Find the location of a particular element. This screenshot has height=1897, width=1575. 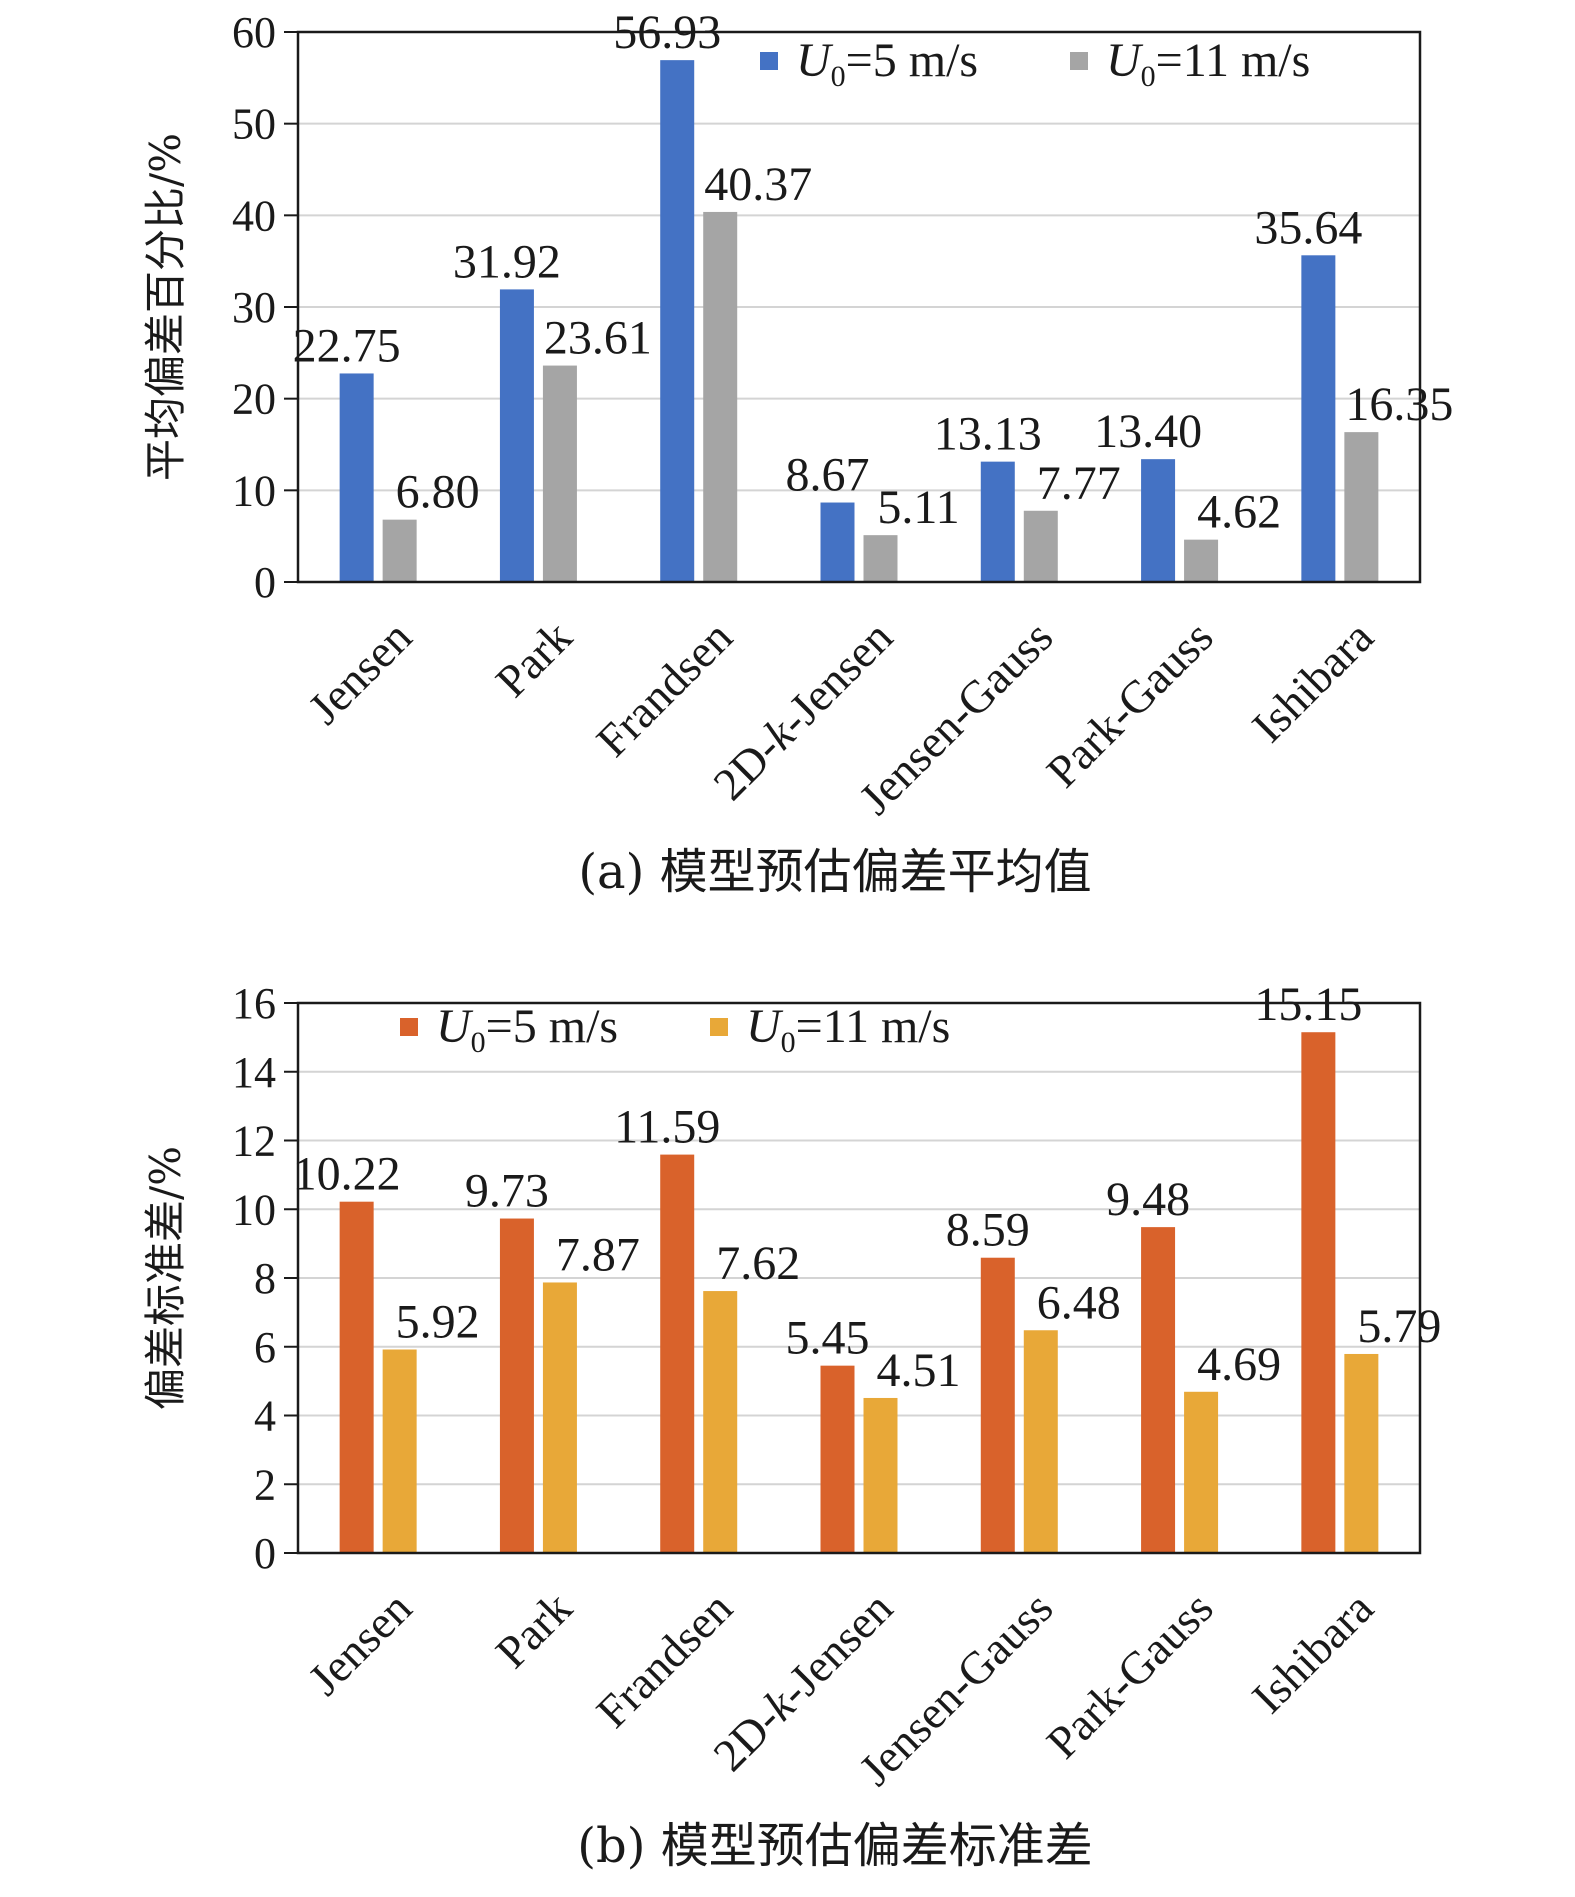

data-label: 5.11 is located at coordinates (918, 507).